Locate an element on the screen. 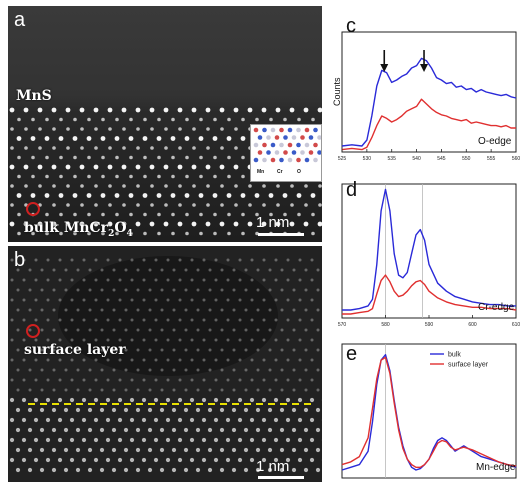 The image size is (522, 486). scale-bar-a is located at coordinates (281, 234).